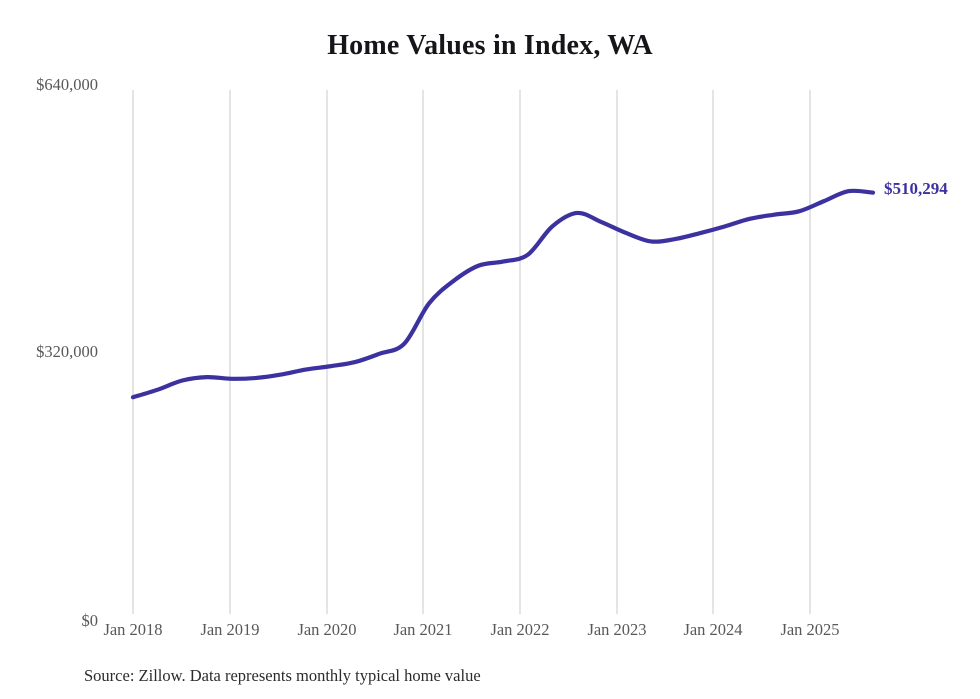  Describe the element at coordinates (133, 629) in the screenshot. I see `x-axis-tick-jan-2018: Jan 2018` at that location.